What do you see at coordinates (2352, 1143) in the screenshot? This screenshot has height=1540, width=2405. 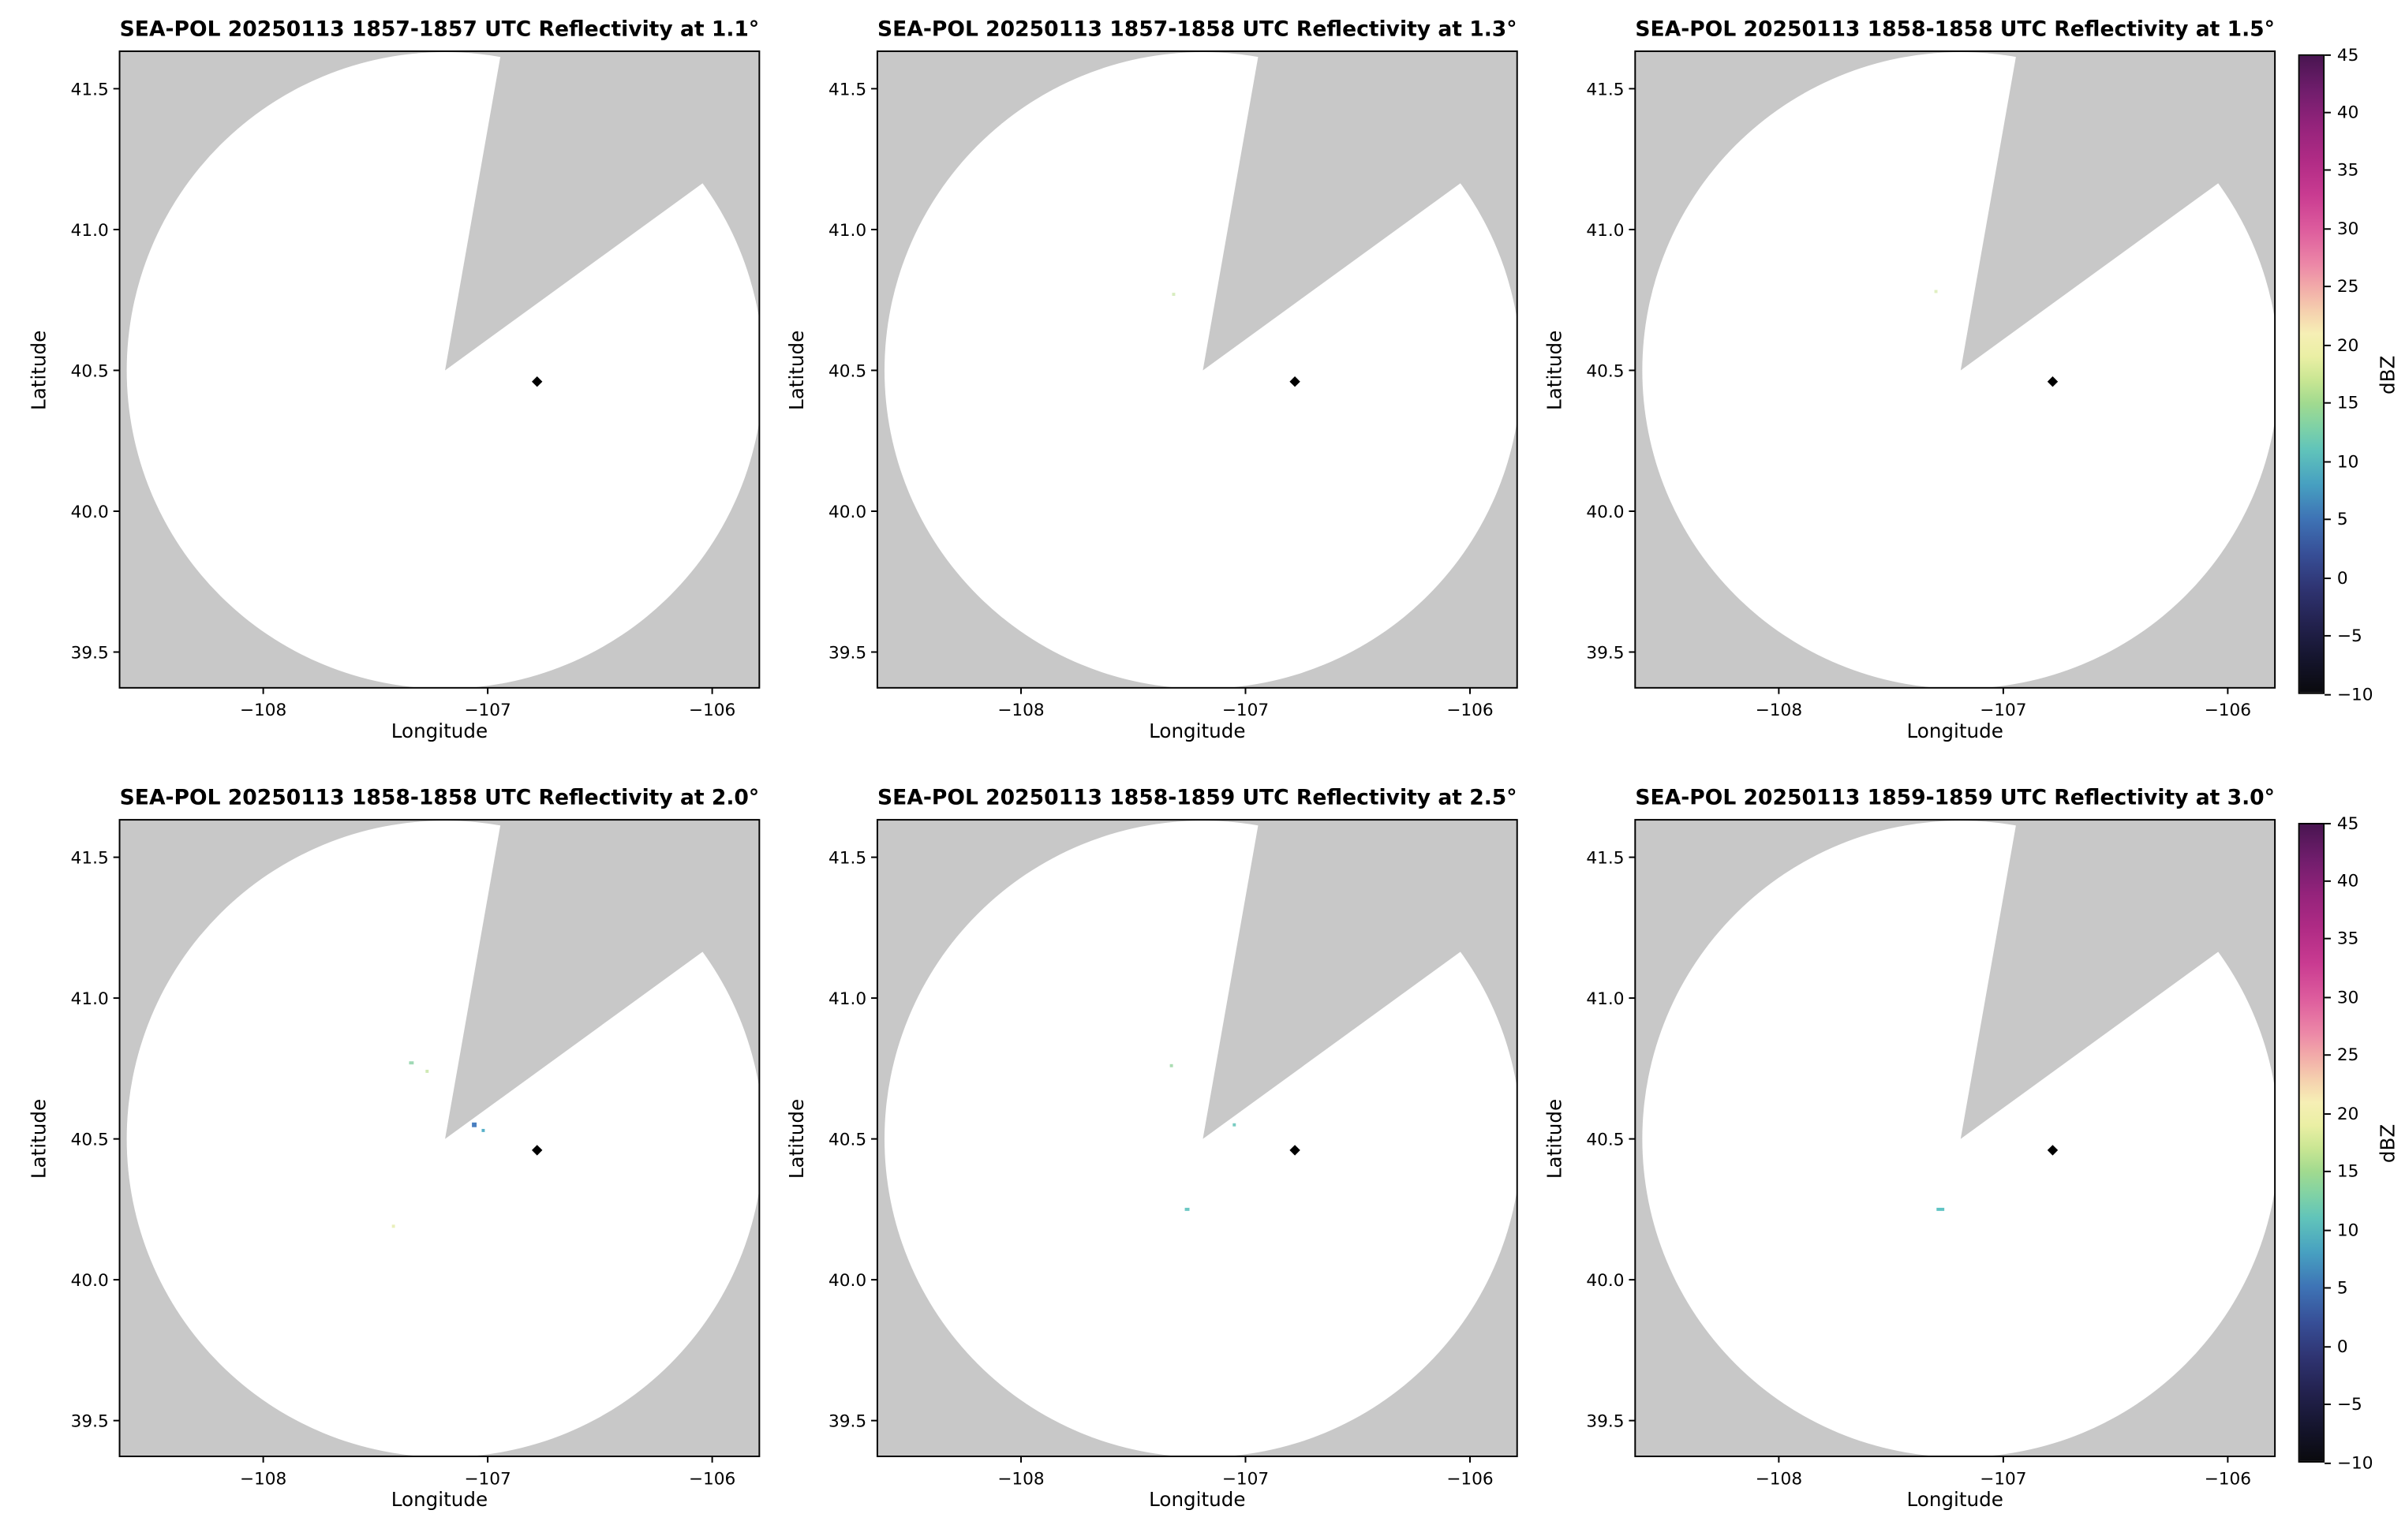 I see `colorbar-row-2: −10 −5 0 5 10 15 20 25 30 35 40 45 dBZ` at bounding box center [2352, 1143].